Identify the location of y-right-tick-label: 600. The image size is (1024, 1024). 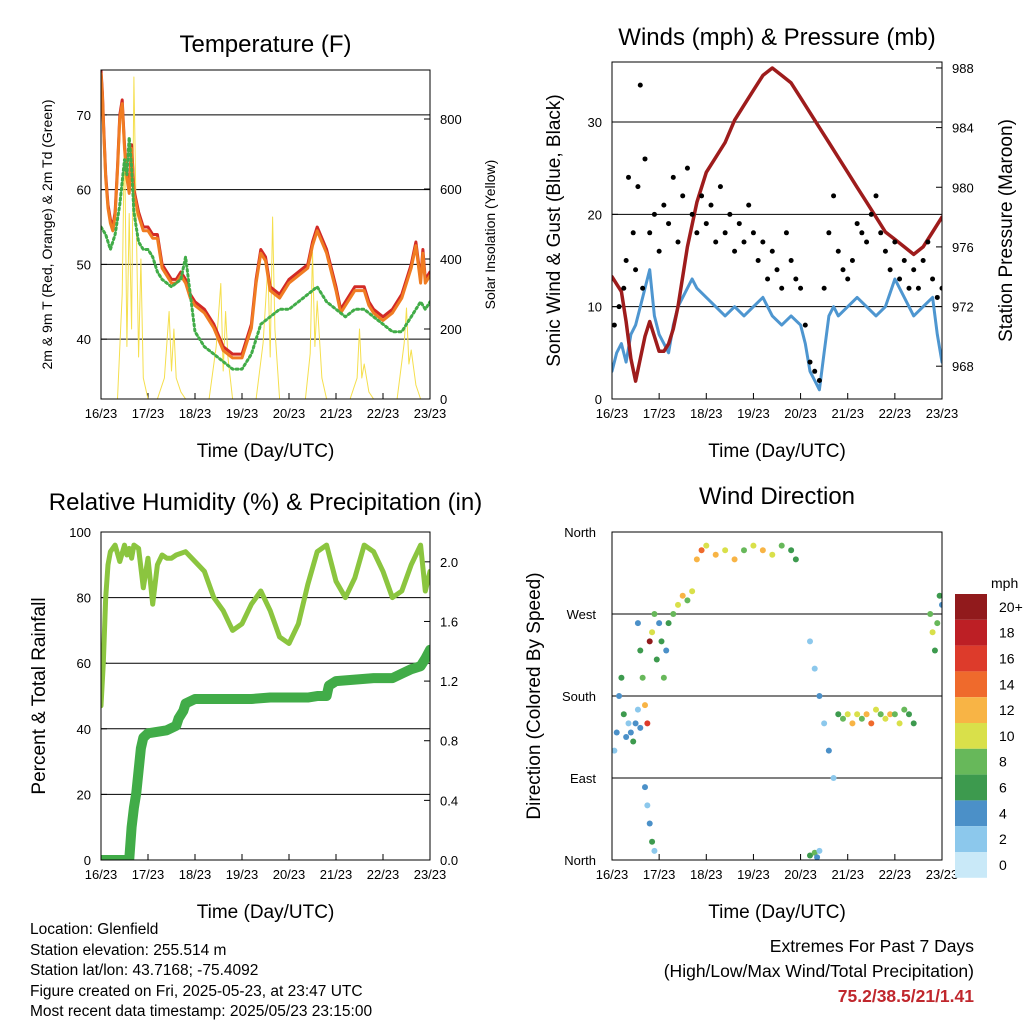
(451, 189).